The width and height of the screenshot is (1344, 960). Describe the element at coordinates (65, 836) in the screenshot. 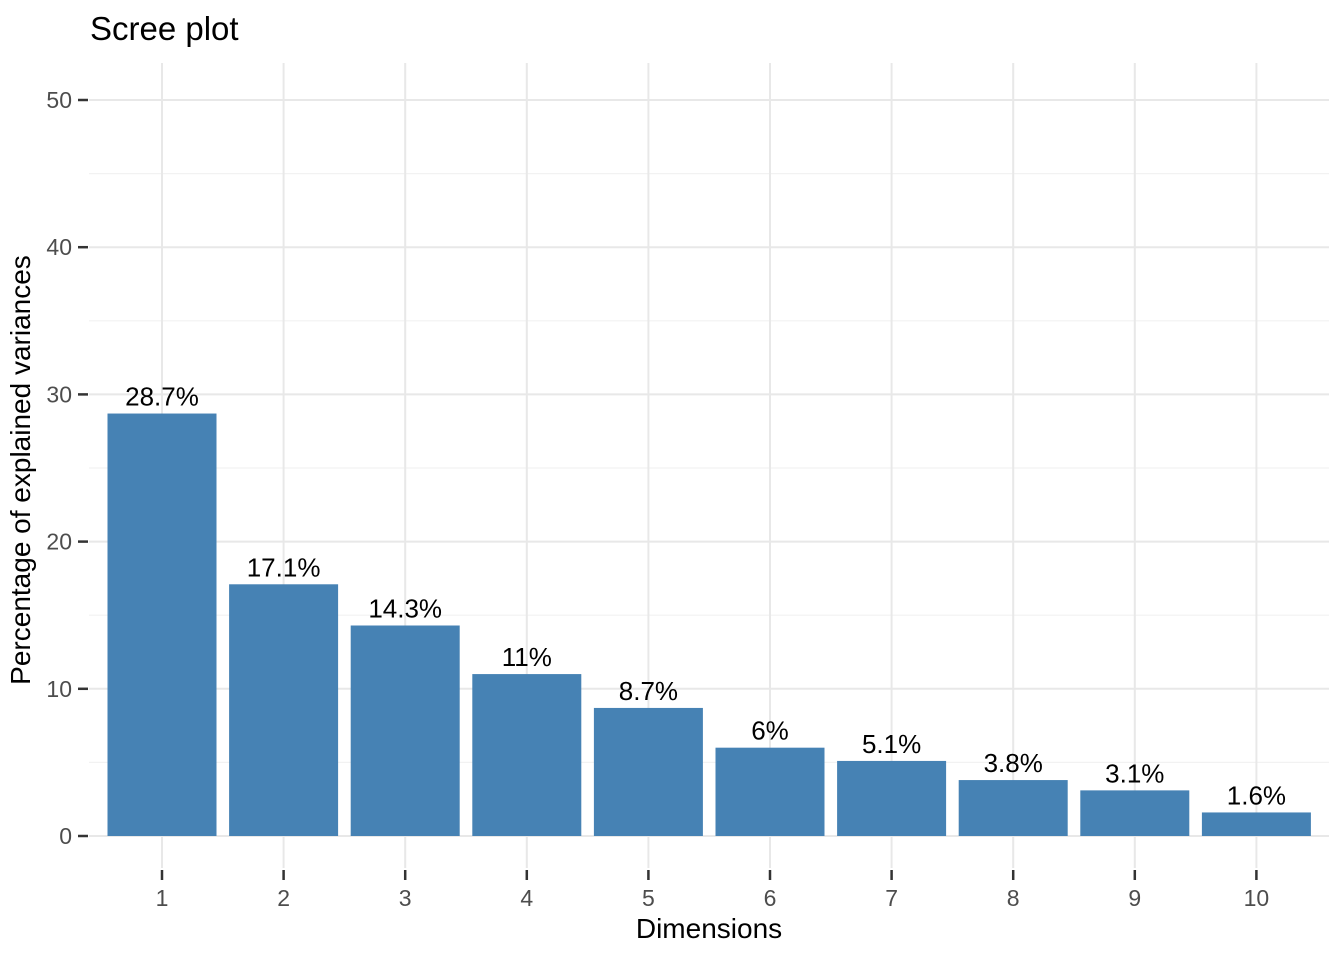

I see `y-tick-label: 0` at that location.